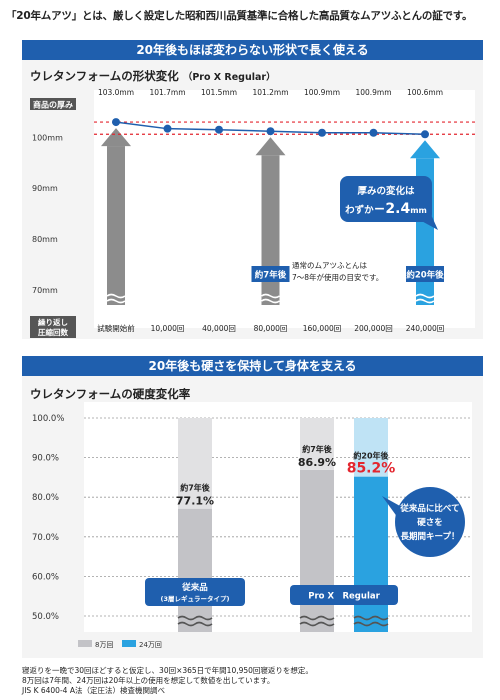  What do you see at coordinates (53, 322) in the screenshot?
I see `x-header-label: 繰り返し` at bounding box center [53, 322].